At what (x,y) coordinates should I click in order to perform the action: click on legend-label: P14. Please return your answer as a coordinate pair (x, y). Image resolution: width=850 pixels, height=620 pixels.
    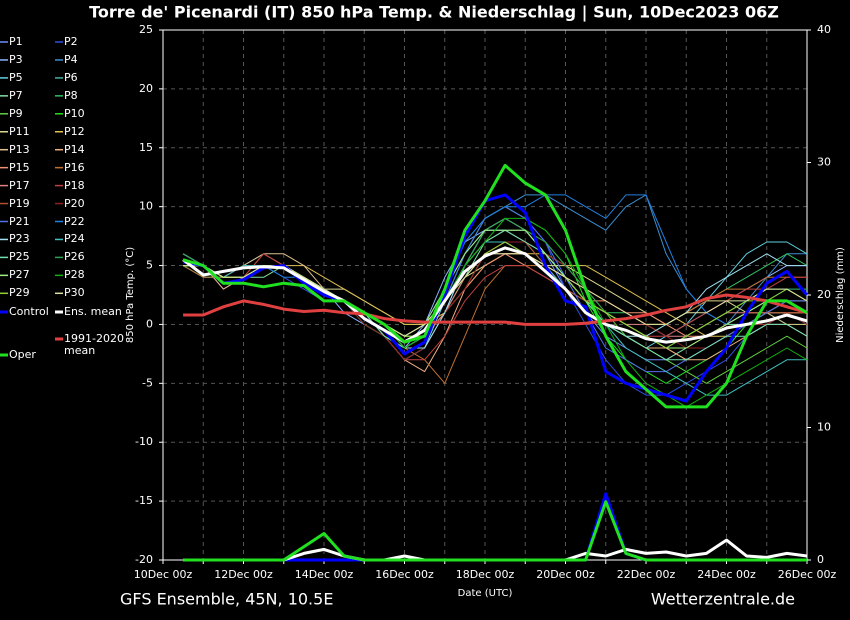
    Looking at the image, I should click on (74, 149).